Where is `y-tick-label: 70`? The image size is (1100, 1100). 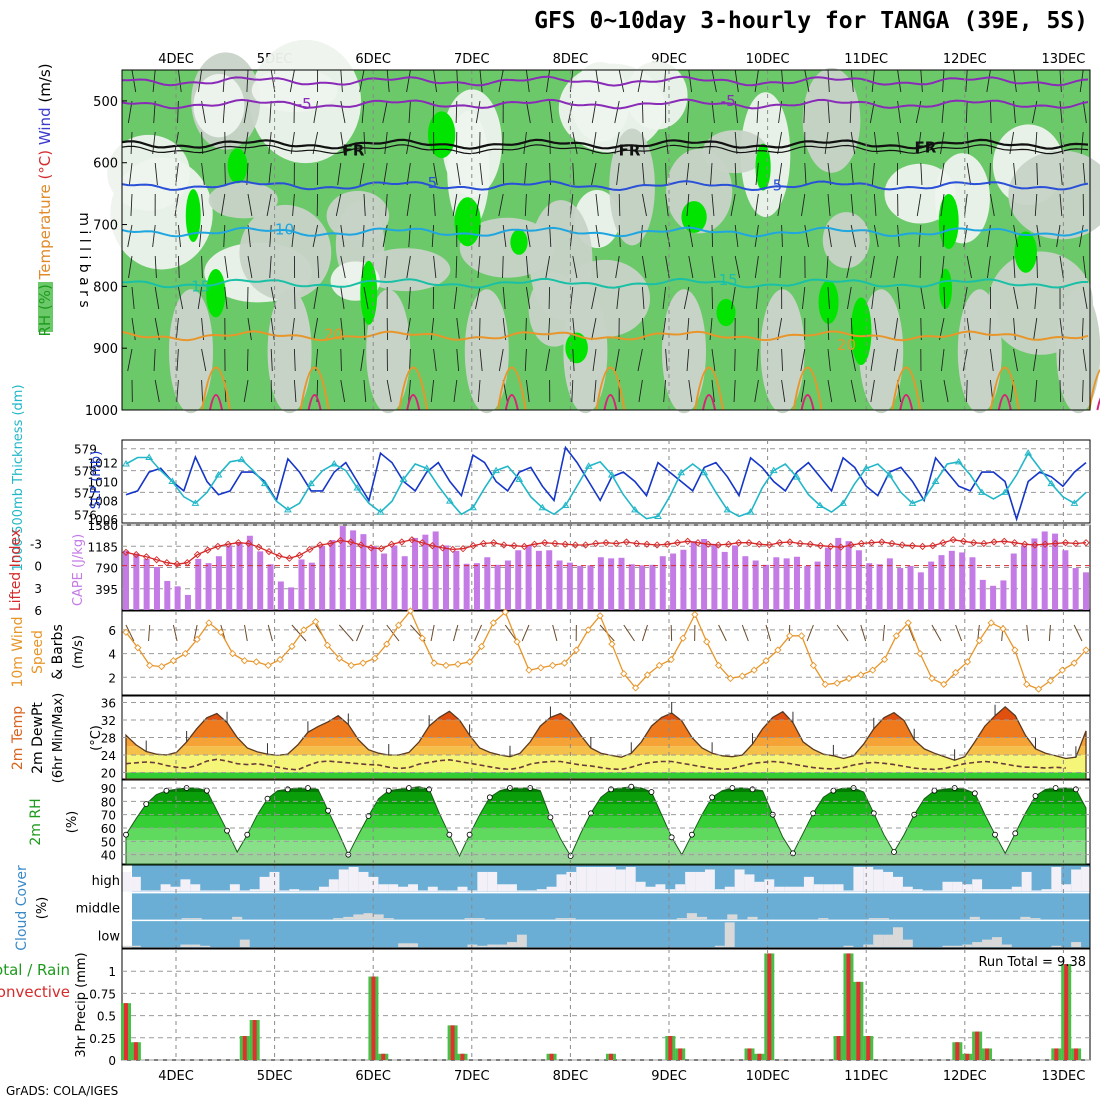 y-tick-label: 70 is located at coordinates (108, 816).